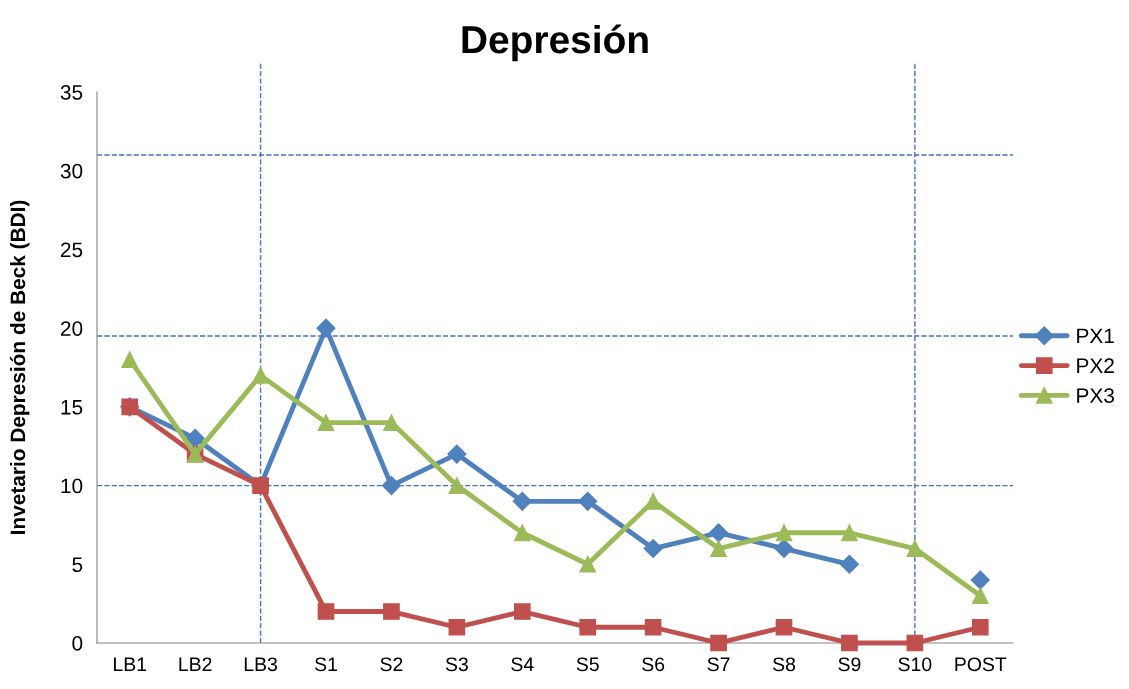 This screenshot has width=1129, height=689. Describe the element at coordinates (325, 664) in the screenshot. I see `x-tick-label: S1` at that location.